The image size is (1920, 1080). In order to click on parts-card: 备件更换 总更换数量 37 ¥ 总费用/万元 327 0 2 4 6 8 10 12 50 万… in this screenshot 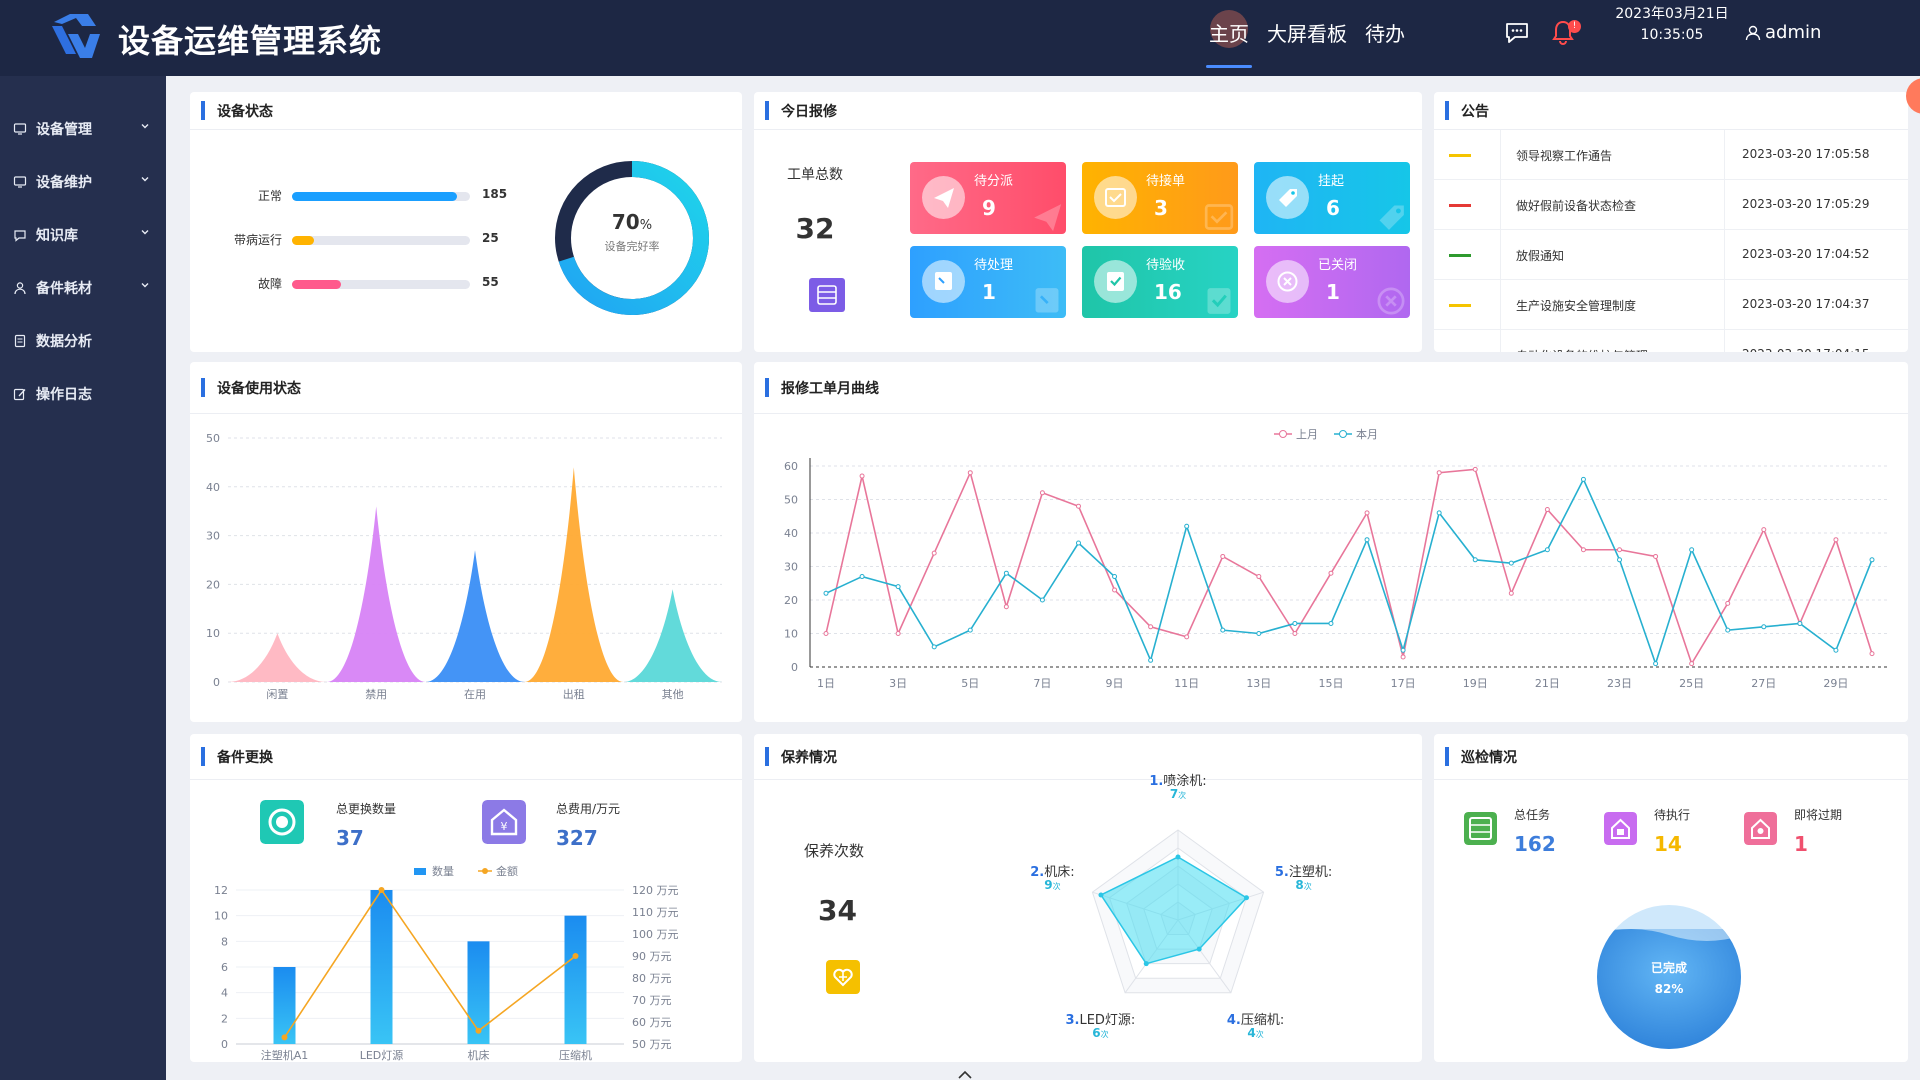, I will do `click(466, 898)`.